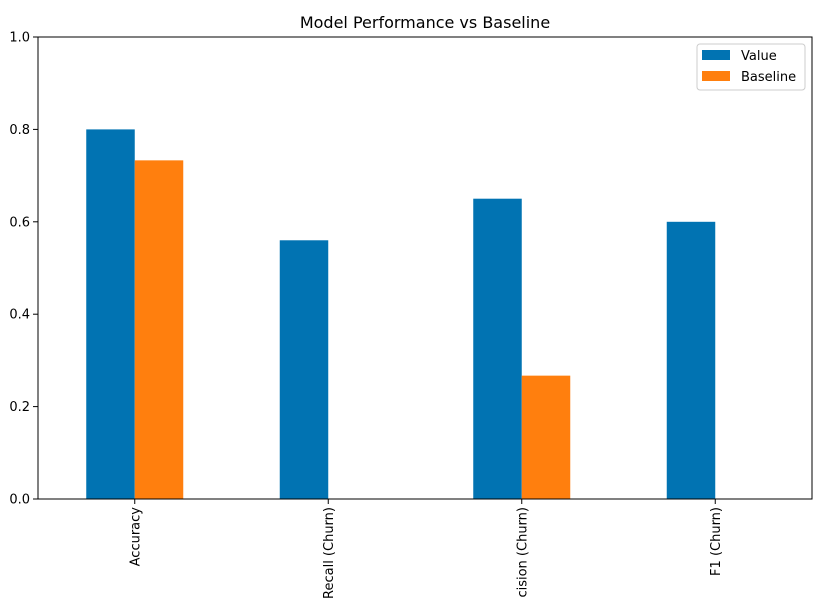 The image size is (827, 609). What do you see at coordinates (751, 67) in the screenshot?
I see `legend: Value Baseline` at bounding box center [751, 67].